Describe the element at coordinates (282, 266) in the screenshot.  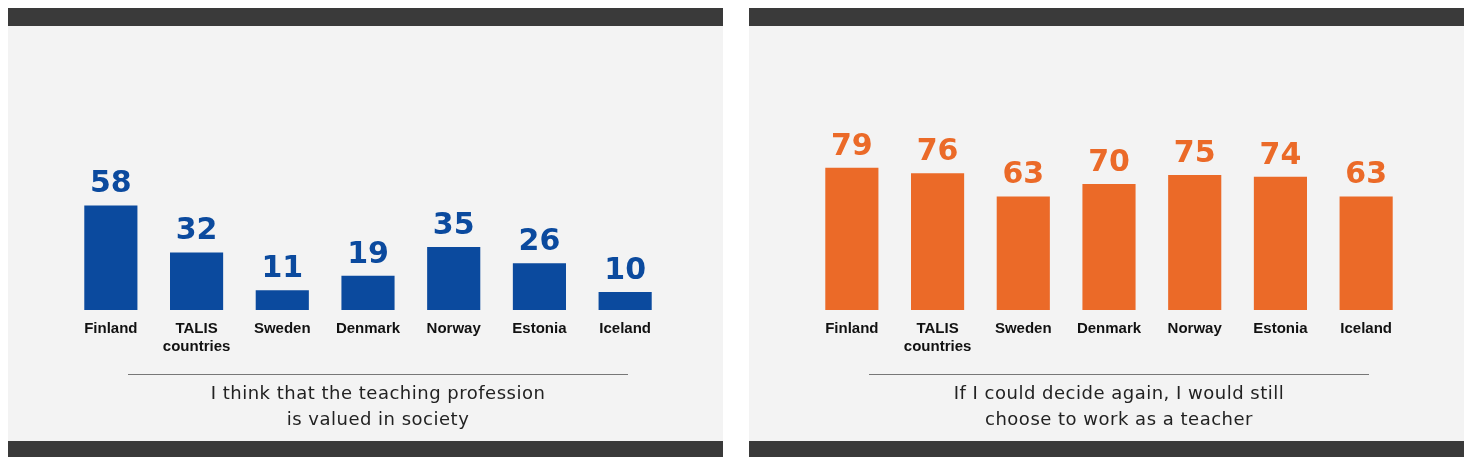
I see `data-label: 11` at that location.